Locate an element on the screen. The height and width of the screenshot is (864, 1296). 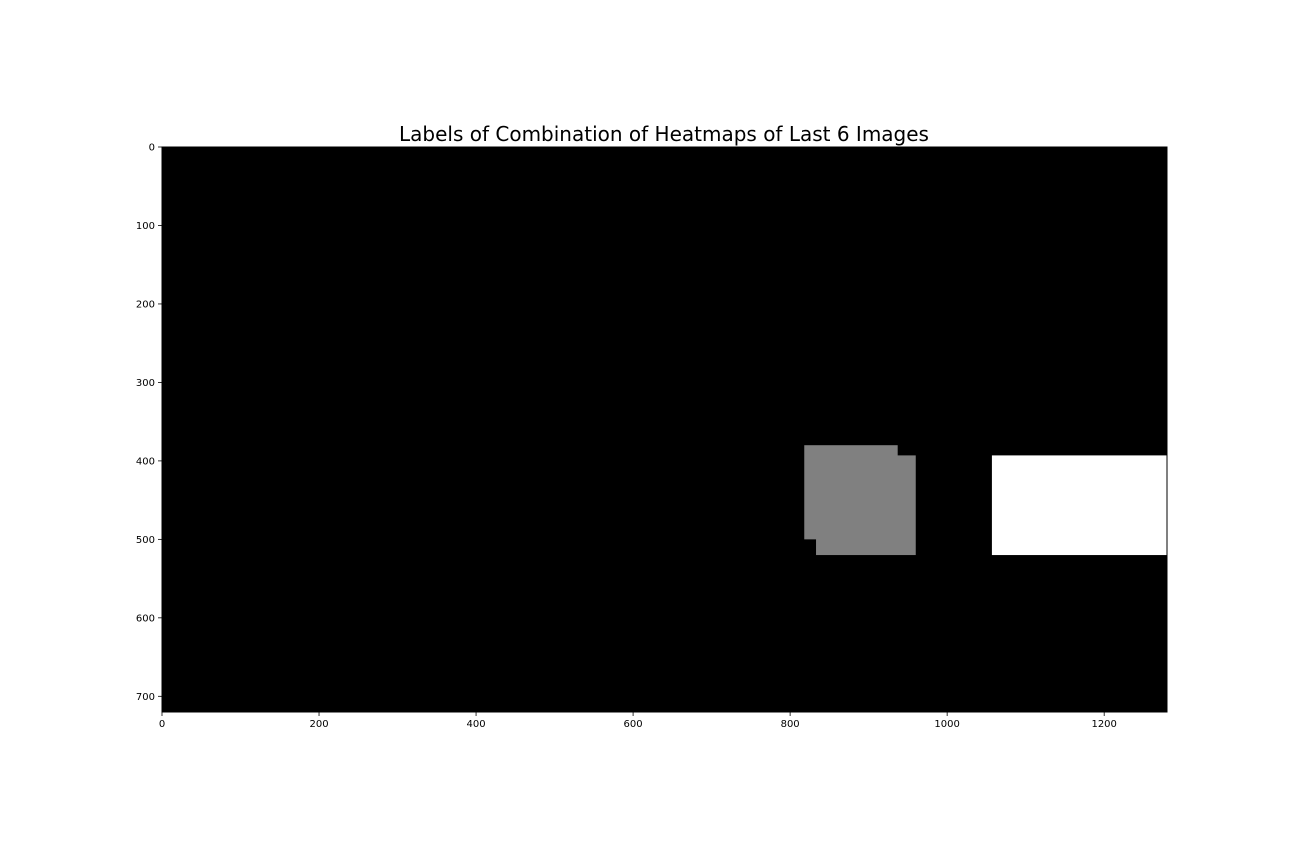
y-tick-label: 200 is located at coordinates (145, 304).